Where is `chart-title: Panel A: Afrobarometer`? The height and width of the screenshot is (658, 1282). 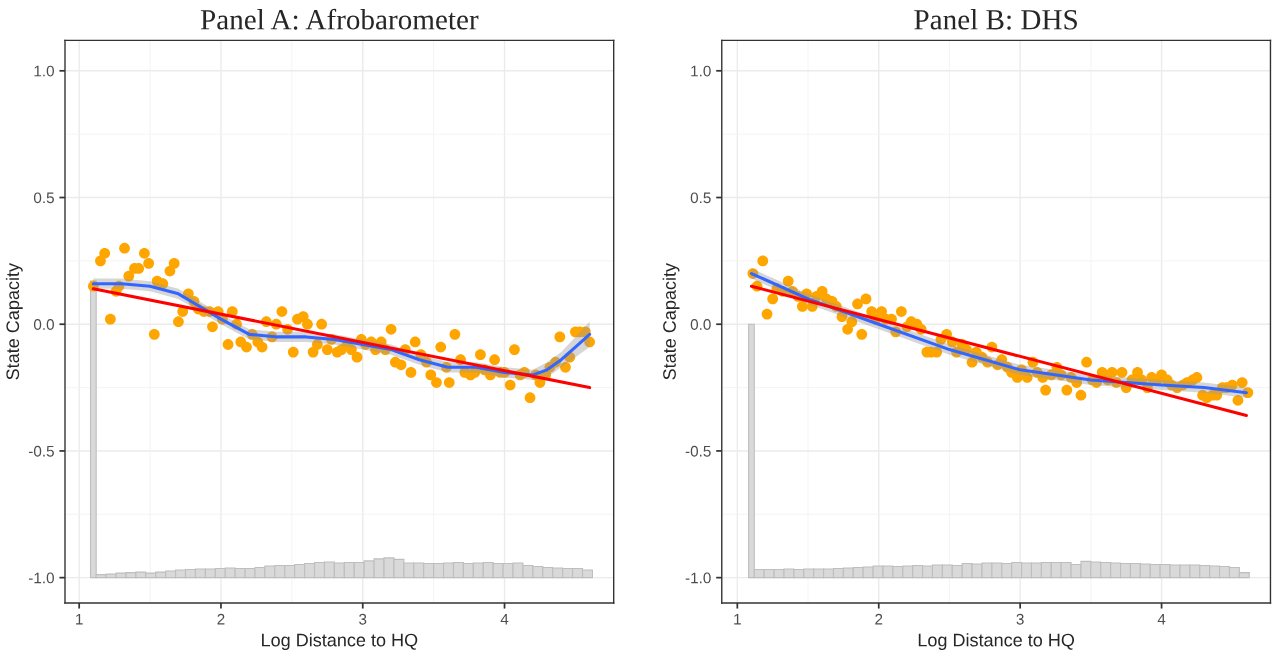 chart-title: Panel A: Afrobarometer is located at coordinates (339, 19).